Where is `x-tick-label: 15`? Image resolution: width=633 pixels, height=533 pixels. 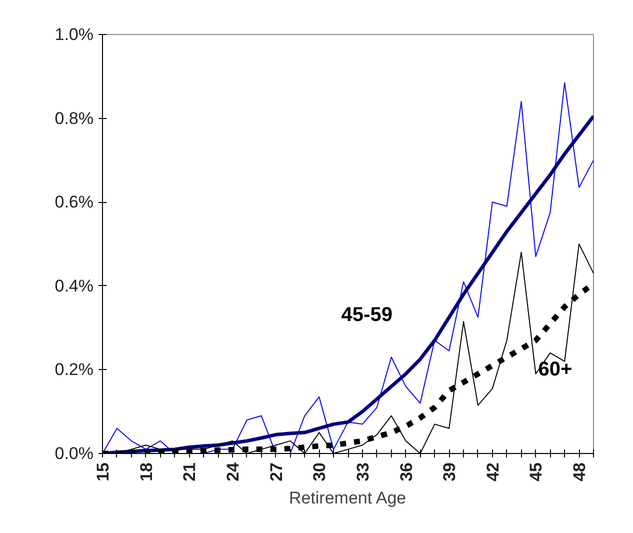
x-tick-label: 15 is located at coordinates (103, 472).